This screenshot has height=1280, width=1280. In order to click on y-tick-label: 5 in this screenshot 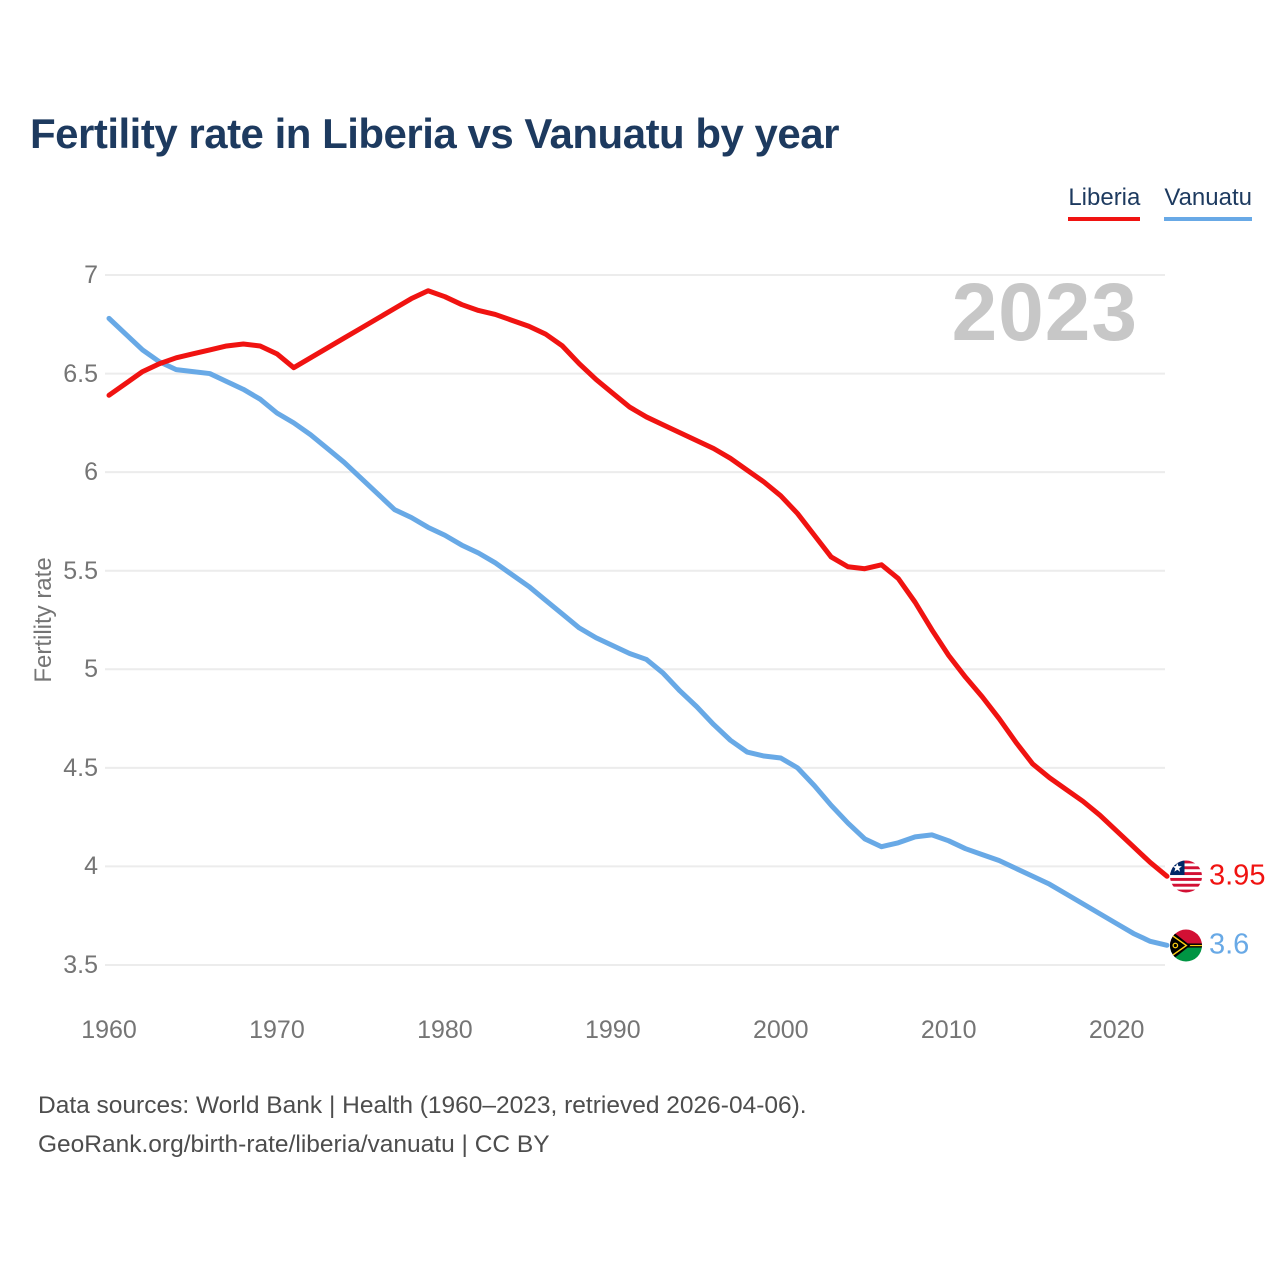, I will do `click(91, 669)`.